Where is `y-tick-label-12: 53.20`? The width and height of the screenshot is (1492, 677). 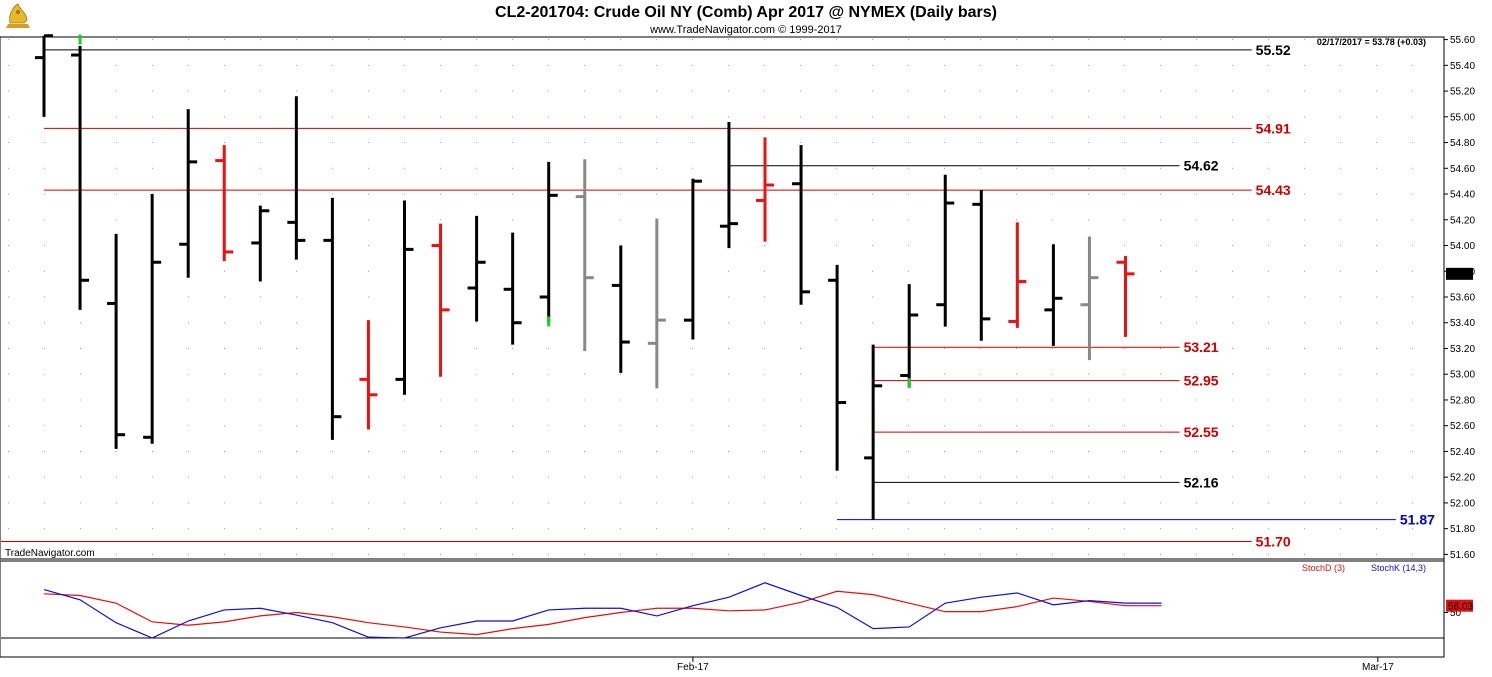 y-tick-label-12: 53.20 is located at coordinates (1462, 349).